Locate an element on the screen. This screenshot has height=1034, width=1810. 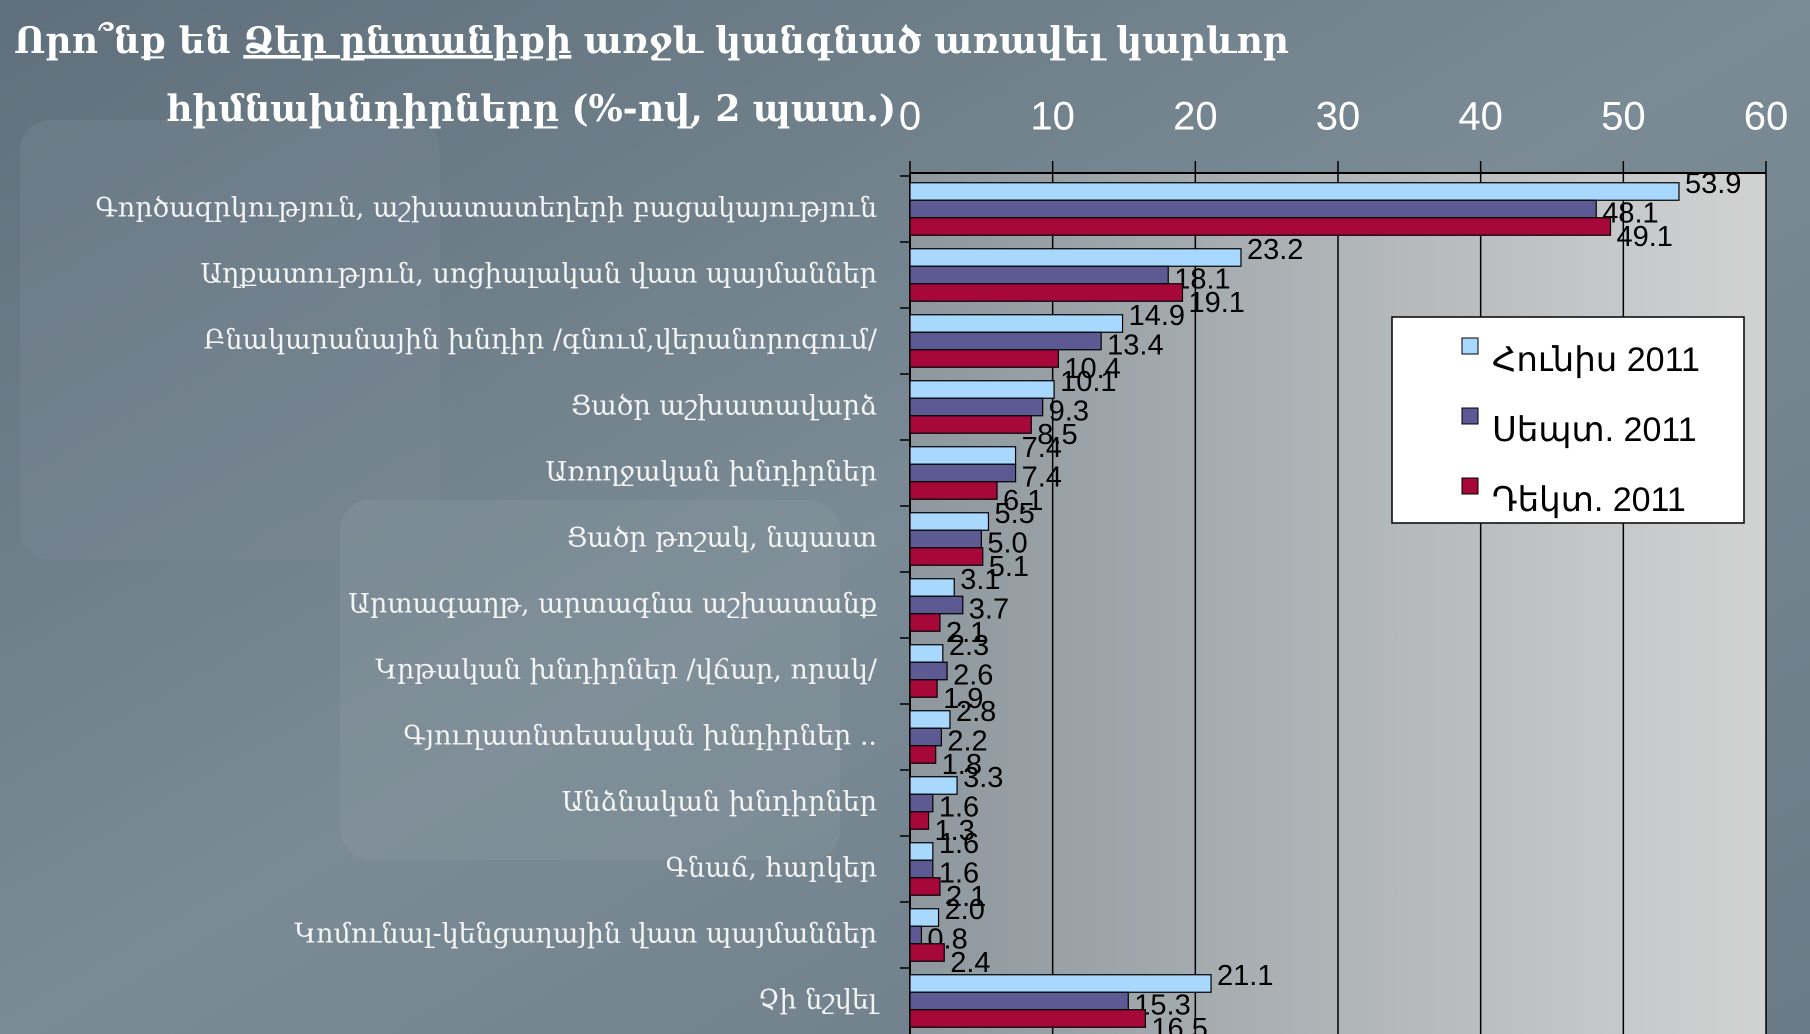
title-part: Ձեր ընտանիքի is located at coordinates (407, 41).